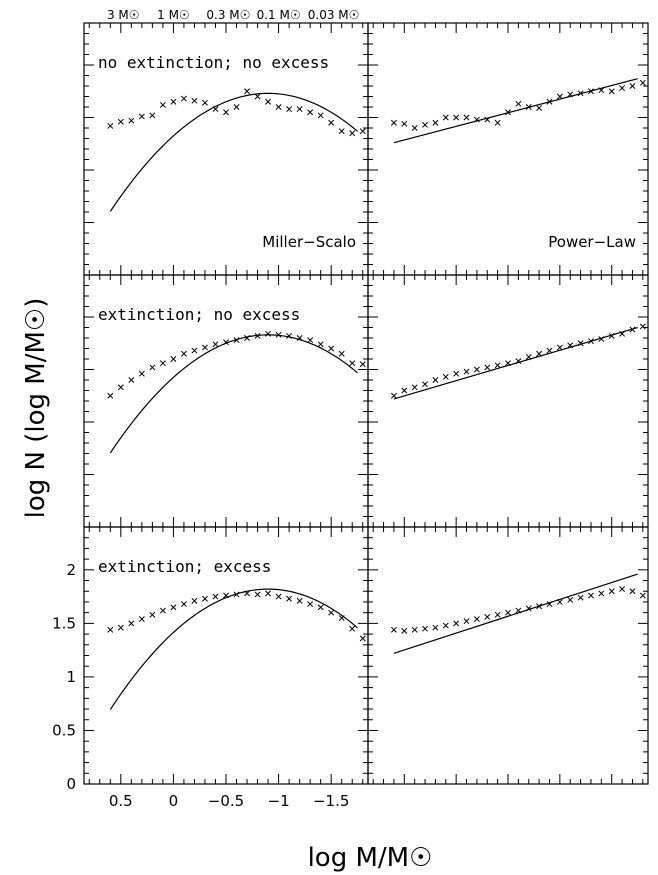  What do you see at coordinates (370, 858) in the screenshot?
I see `x-axis-title: log M/M☉` at bounding box center [370, 858].